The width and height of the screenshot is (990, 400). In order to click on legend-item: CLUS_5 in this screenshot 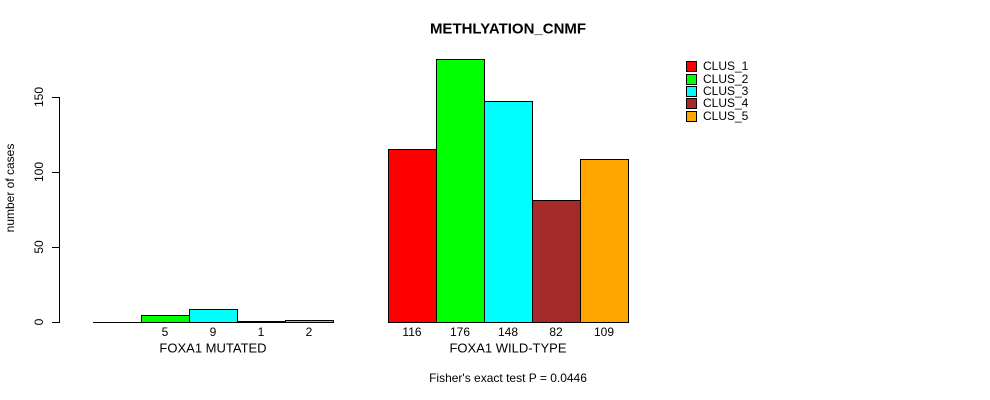, I will do `click(717, 115)`.